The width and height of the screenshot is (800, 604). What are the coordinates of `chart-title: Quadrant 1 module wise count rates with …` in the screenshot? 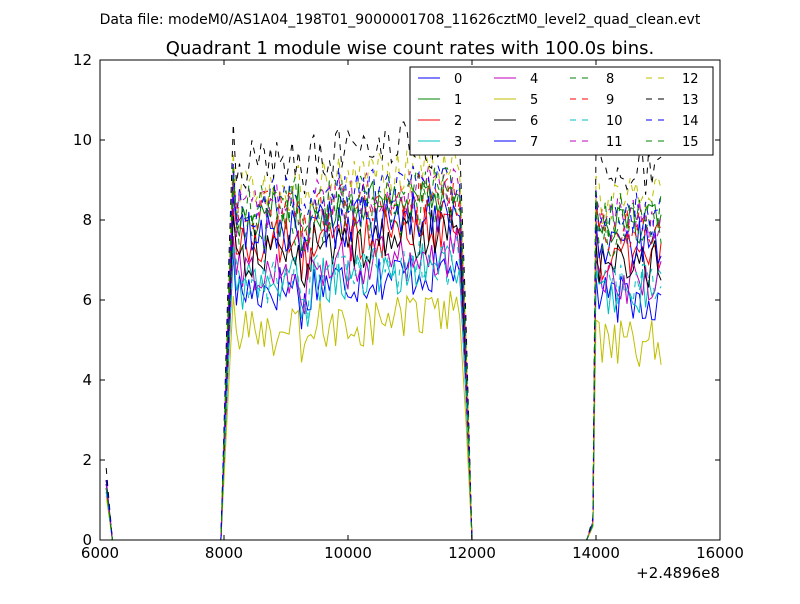 It's located at (410, 48).